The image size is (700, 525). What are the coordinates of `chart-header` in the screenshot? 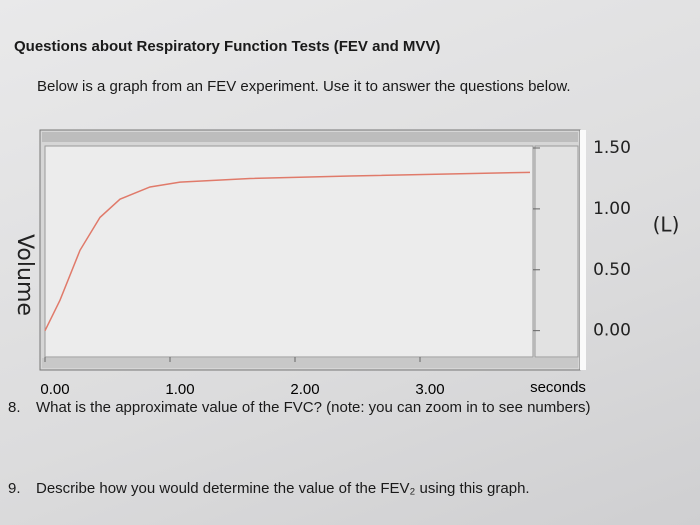 It's located at (310, 137).